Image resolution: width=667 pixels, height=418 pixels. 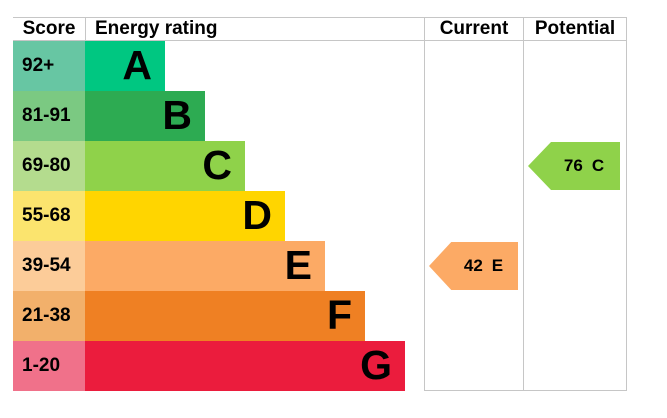 What do you see at coordinates (49, 266) in the screenshot?
I see `band-score-range: 39-54` at bounding box center [49, 266].